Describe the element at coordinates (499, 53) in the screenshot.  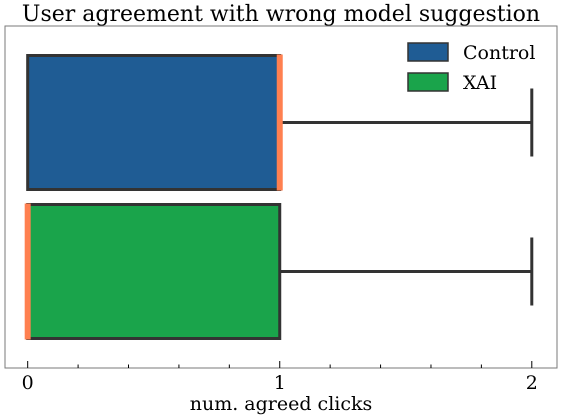
I see `legend-label: Control` at that location.